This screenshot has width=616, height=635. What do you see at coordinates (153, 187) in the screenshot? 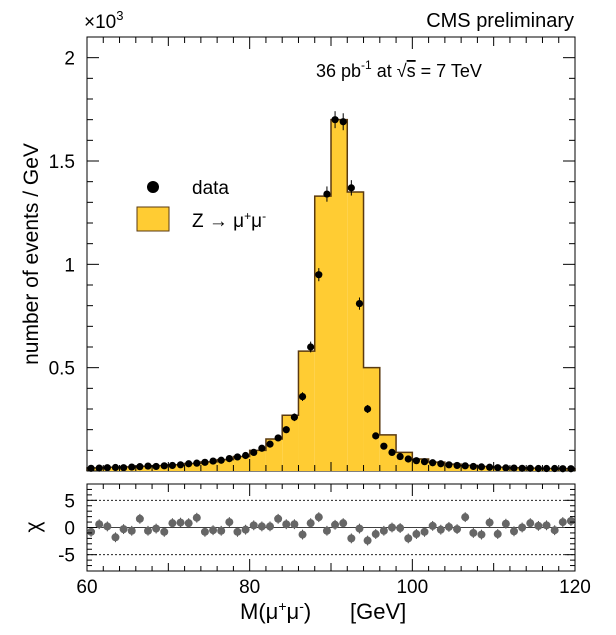
I see `legend-data-marker` at bounding box center [153, 187].